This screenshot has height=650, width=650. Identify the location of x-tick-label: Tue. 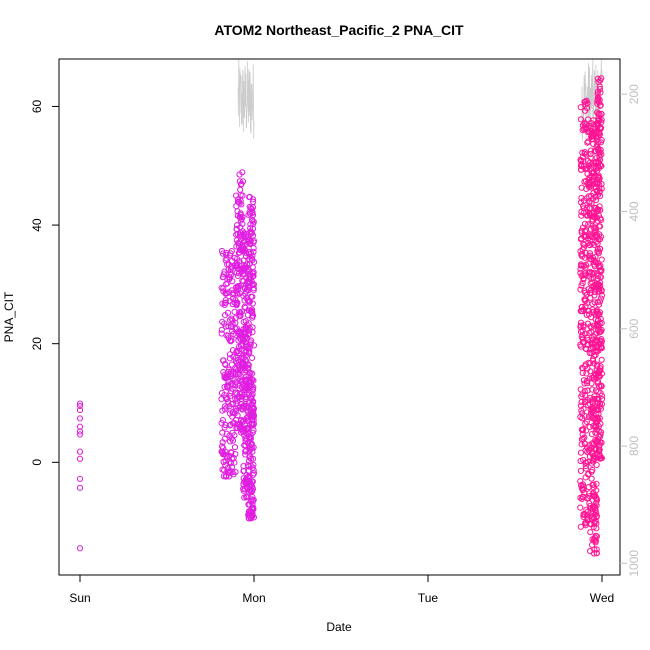
(428, 598).